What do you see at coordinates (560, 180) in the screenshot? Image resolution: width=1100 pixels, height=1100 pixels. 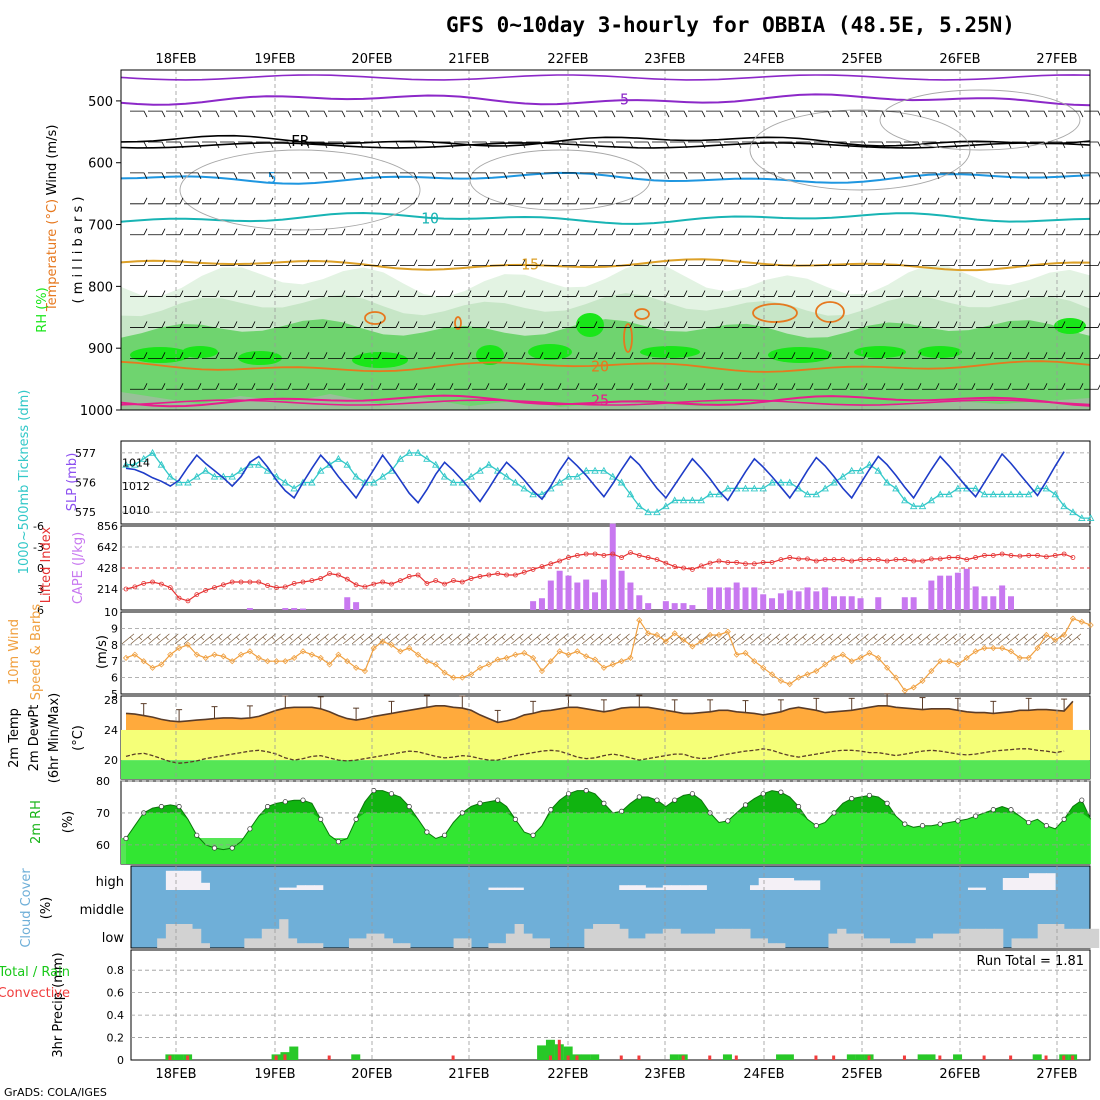 I see `rh-contour` at bounding box center [560, 180].